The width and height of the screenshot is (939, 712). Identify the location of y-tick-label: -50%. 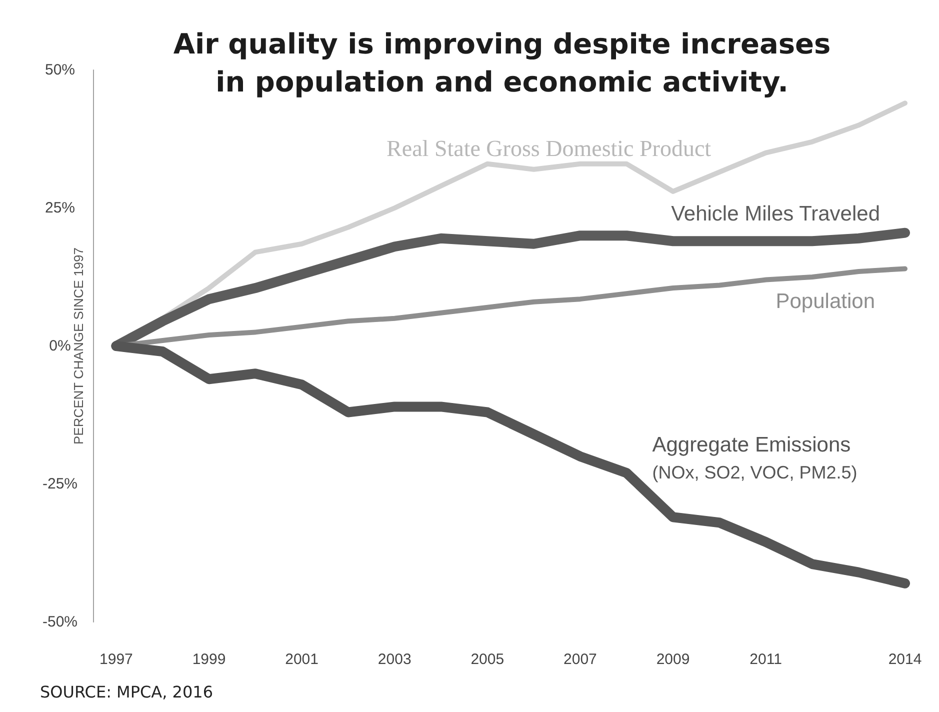
(60, 622).